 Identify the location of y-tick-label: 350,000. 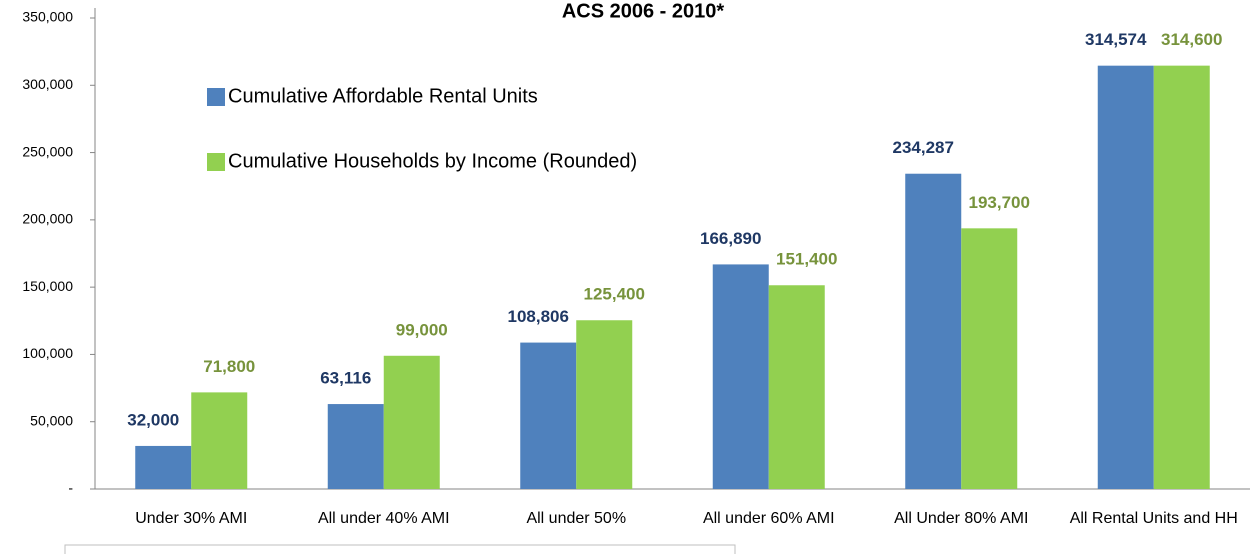
(47, 17).